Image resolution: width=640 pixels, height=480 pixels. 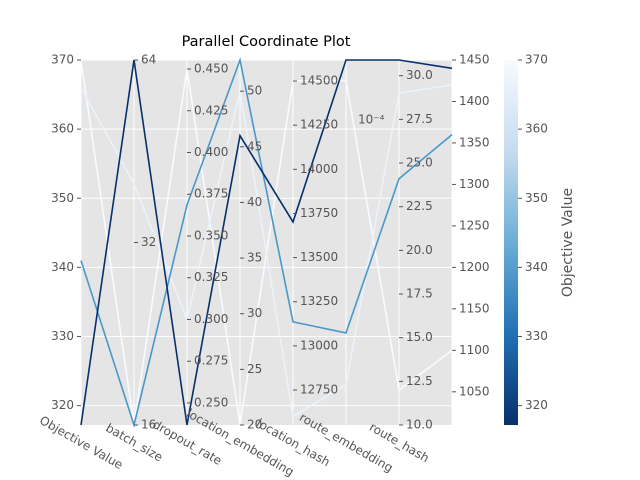 What do you see at coordinates (211, 361) in the screenshot?
I see `y-tick-label: 0.275` at bounding box center [211, 361].